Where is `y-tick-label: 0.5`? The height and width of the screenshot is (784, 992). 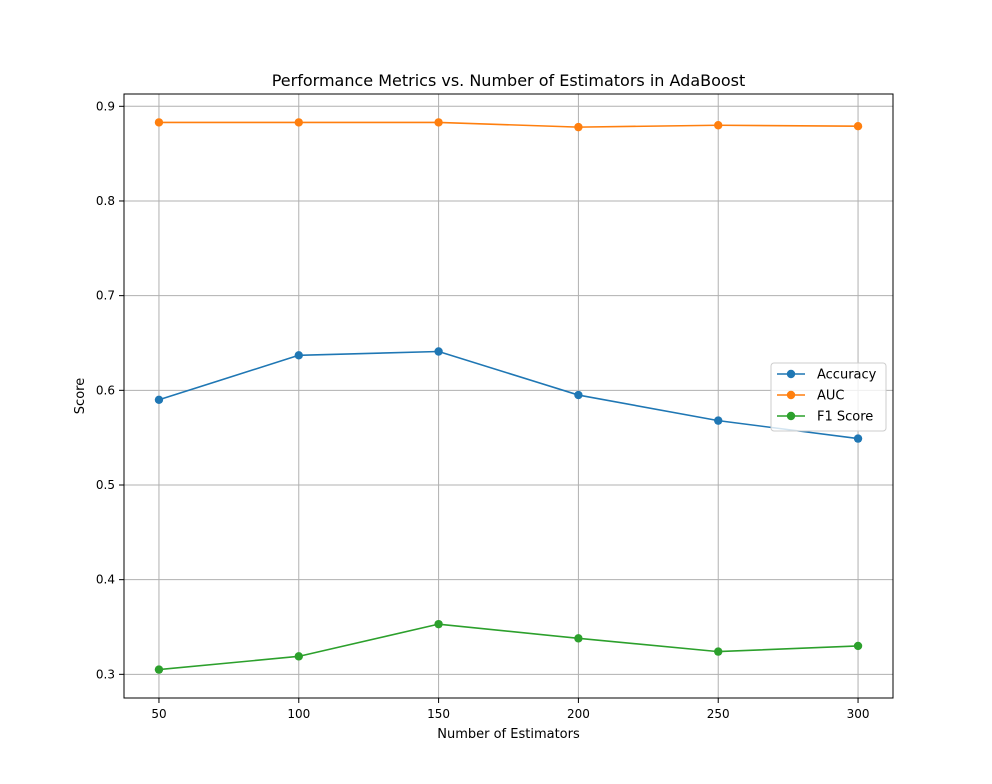 y-tick-label: 0.5 is located at coordinates (105, 485).